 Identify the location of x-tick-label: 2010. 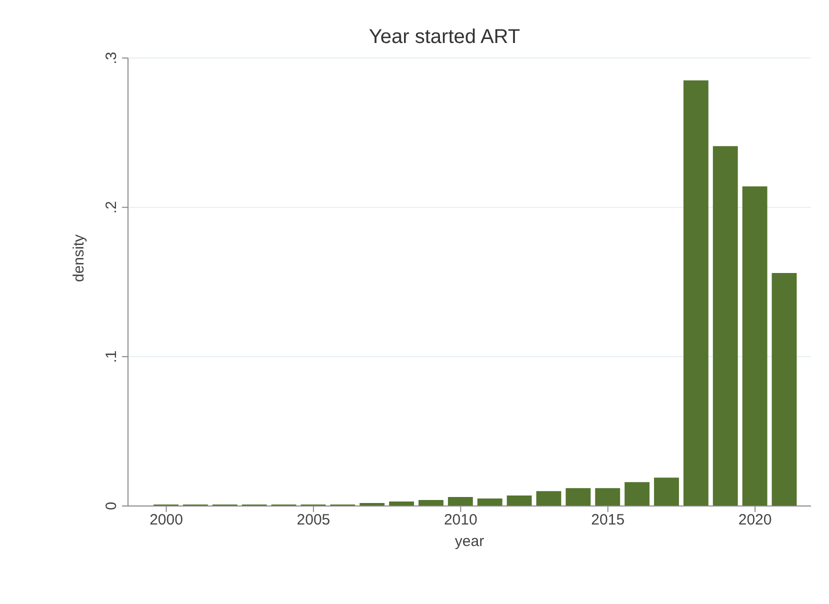
(461, 520).